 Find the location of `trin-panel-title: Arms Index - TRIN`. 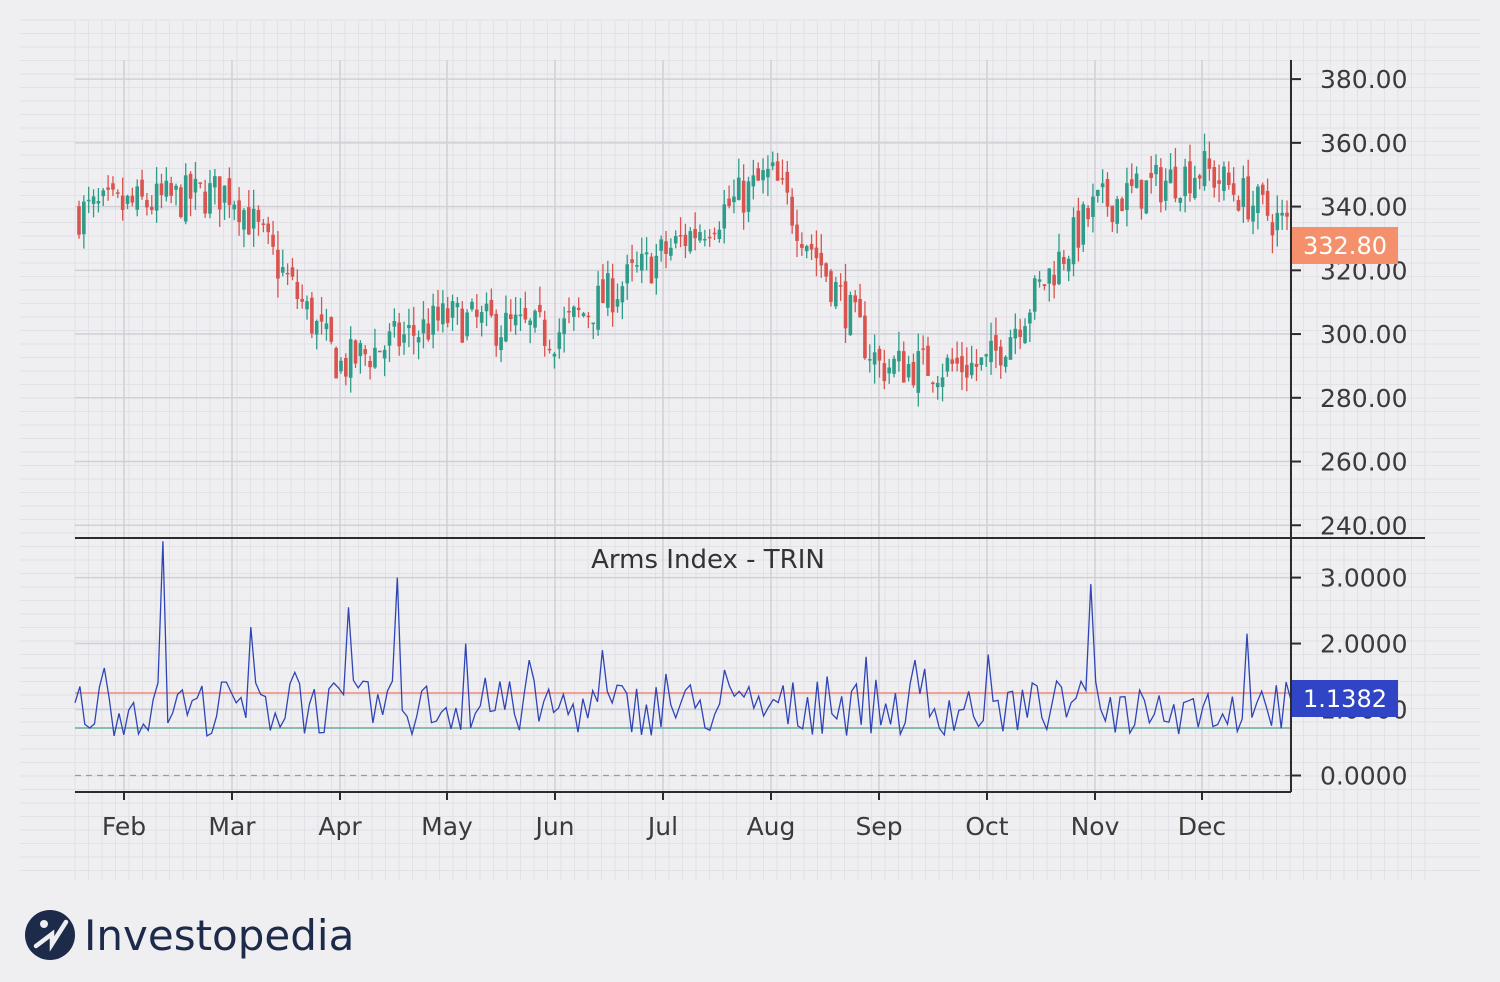

trin-panel-title: Arms Index - TRIN is located at coordinates (708, 560).